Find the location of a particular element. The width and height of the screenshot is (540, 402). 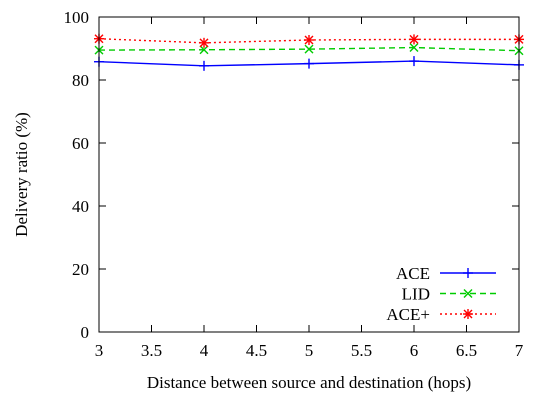

series-layer is located at coordinates (309, 52).